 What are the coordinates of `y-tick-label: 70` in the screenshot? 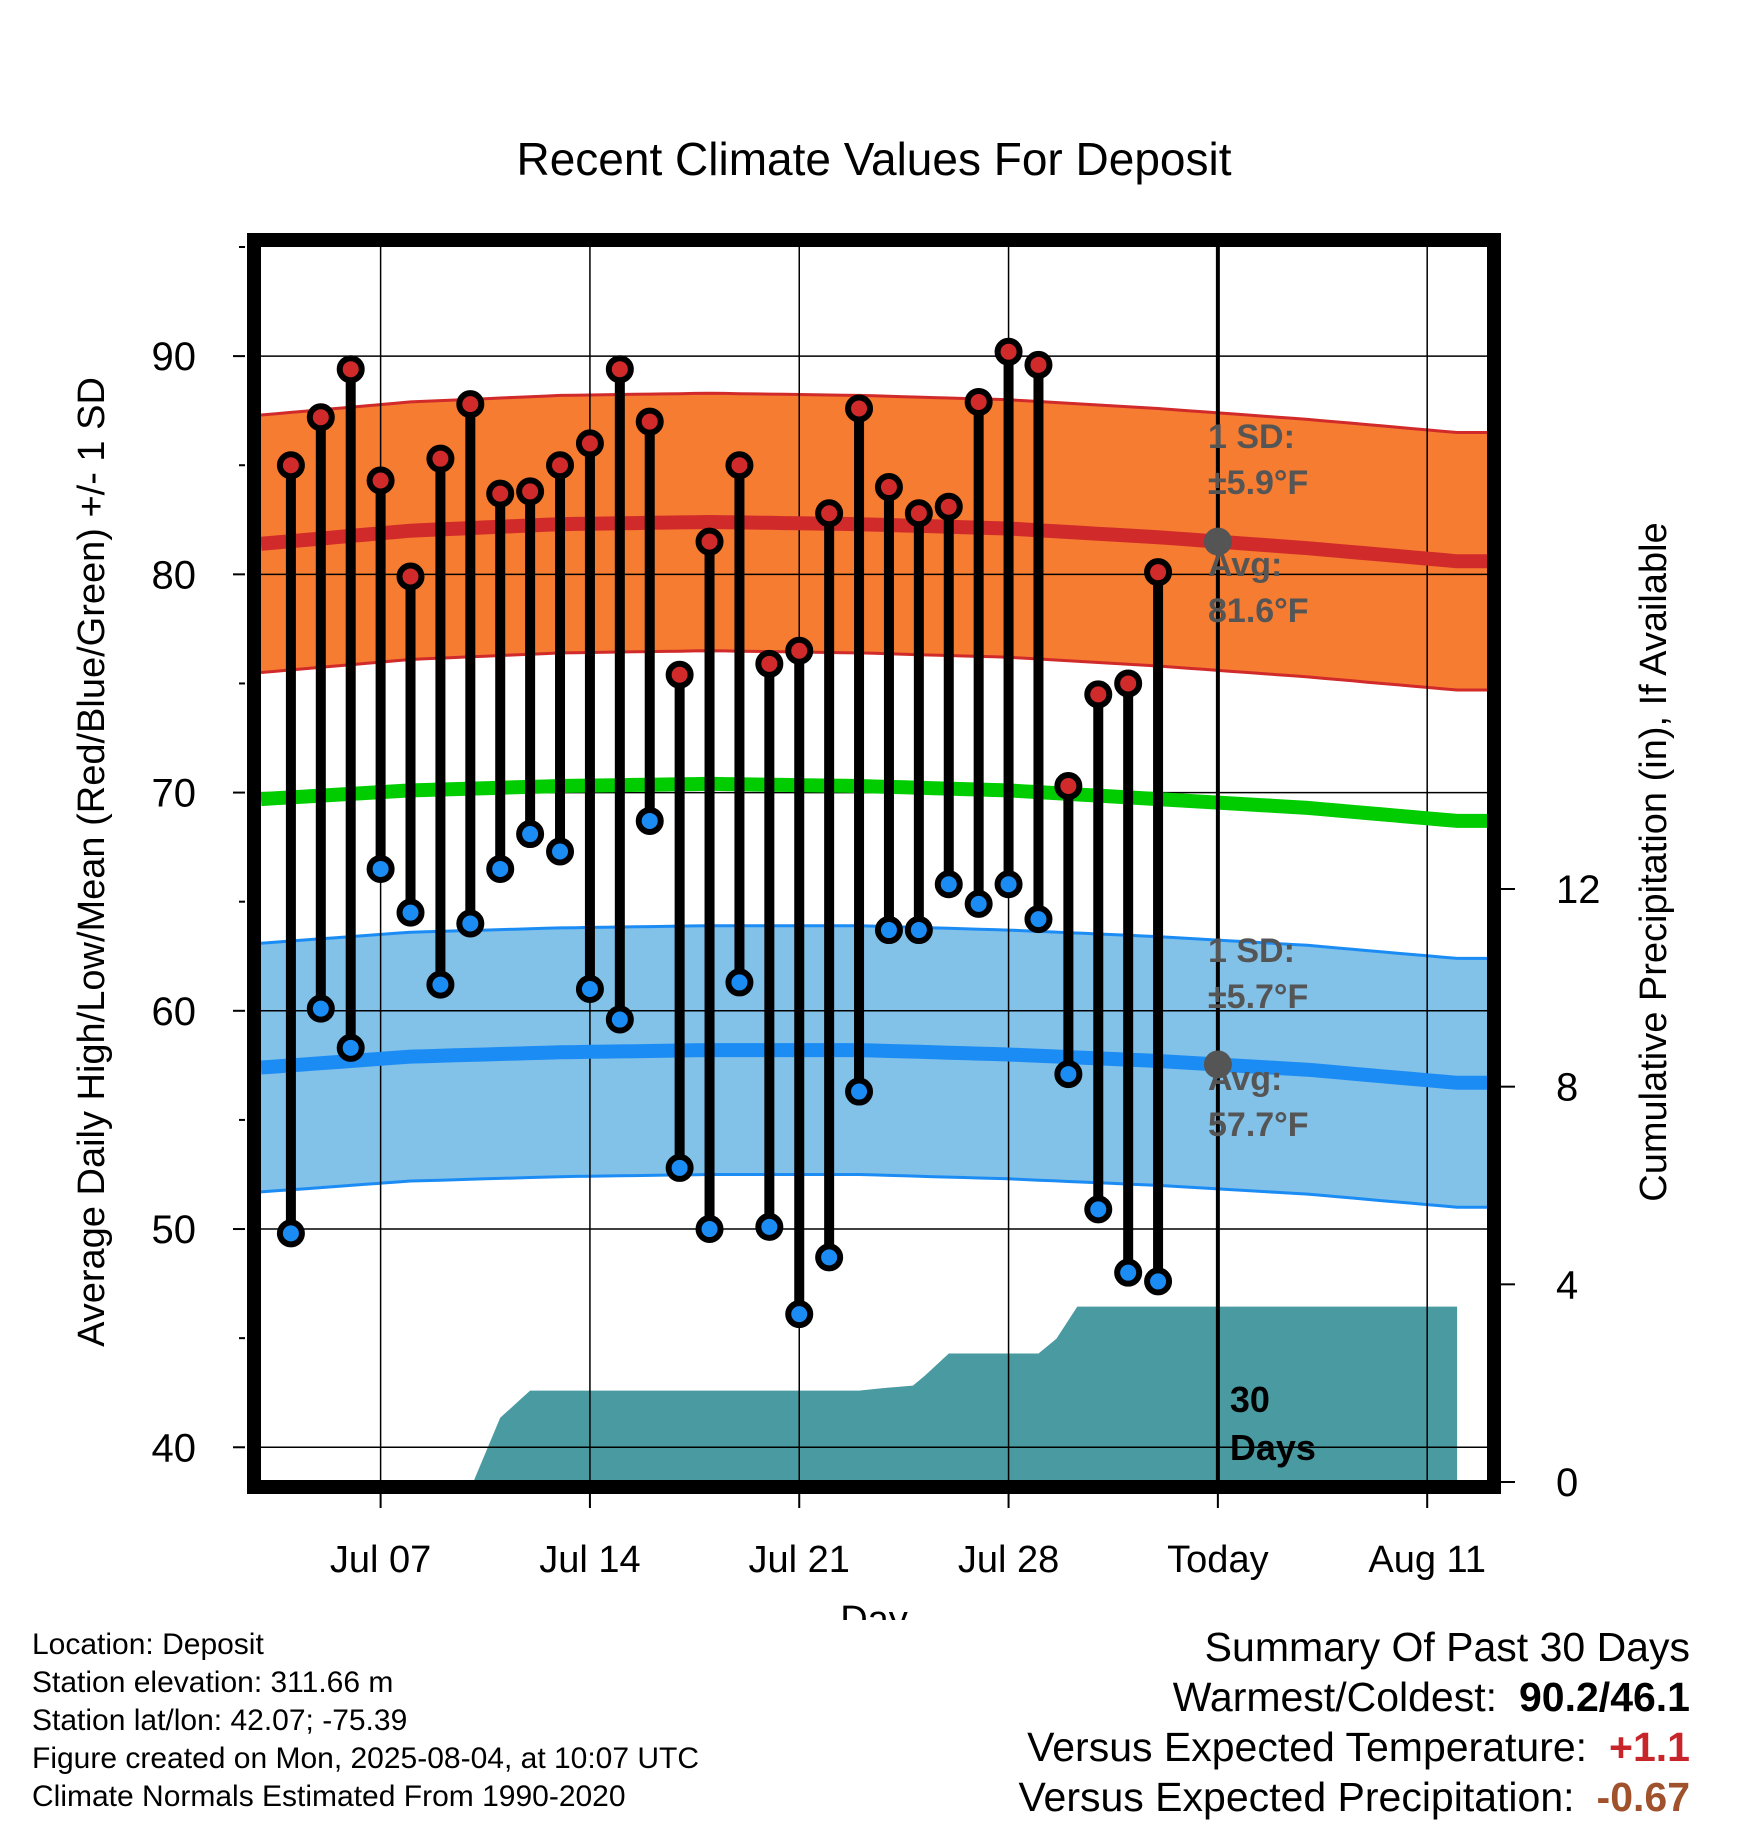 It's located at (174, 794).